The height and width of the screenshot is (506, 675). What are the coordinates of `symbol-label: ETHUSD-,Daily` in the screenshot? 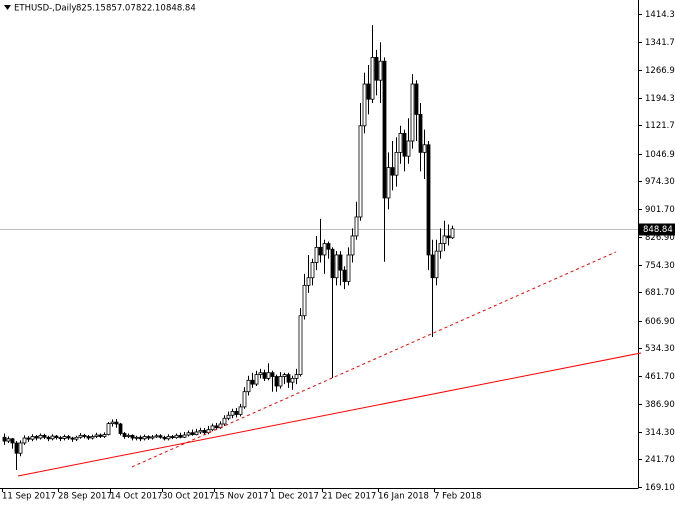 It's located at (45, 9).